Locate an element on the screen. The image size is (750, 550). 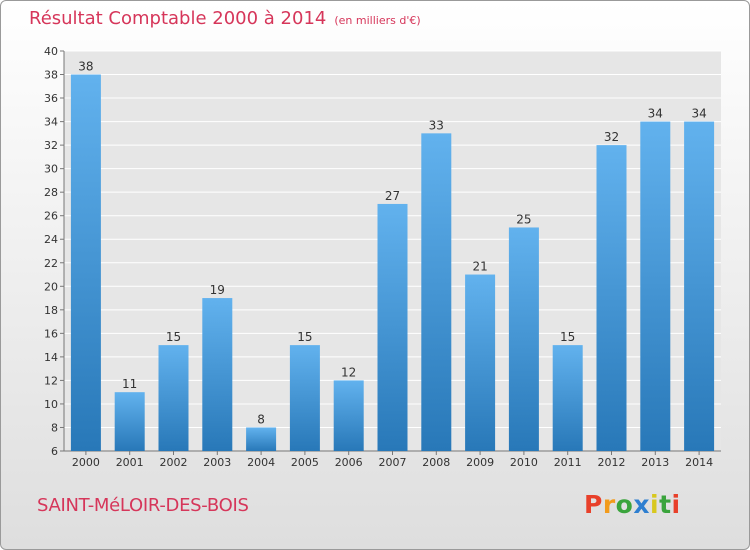
y-tick-label: 18 is located at coordinates (51, 310).